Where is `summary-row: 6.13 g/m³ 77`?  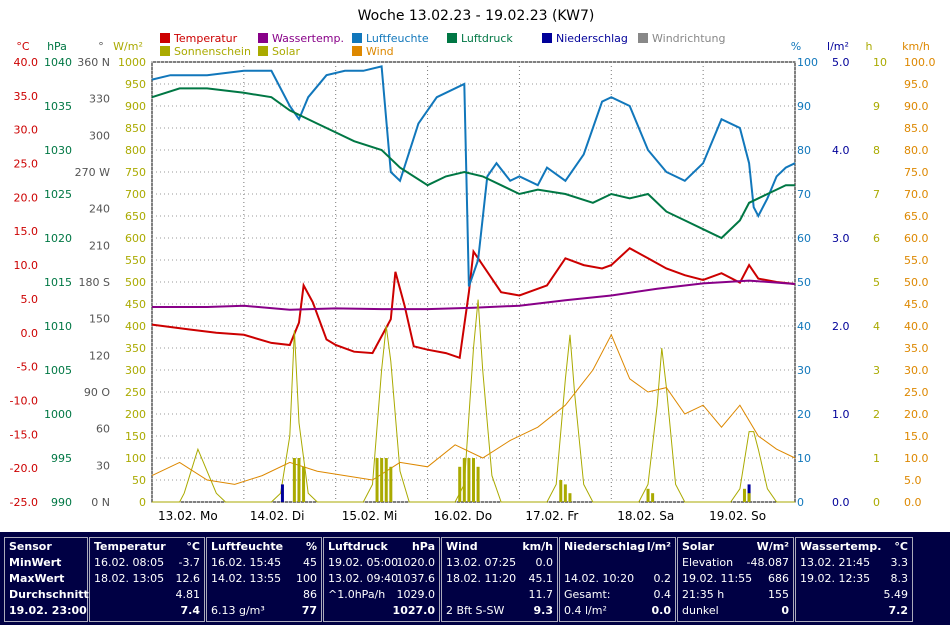
summary-row: 6.13 g/m³ 77 is located at coordinates (264, 611).